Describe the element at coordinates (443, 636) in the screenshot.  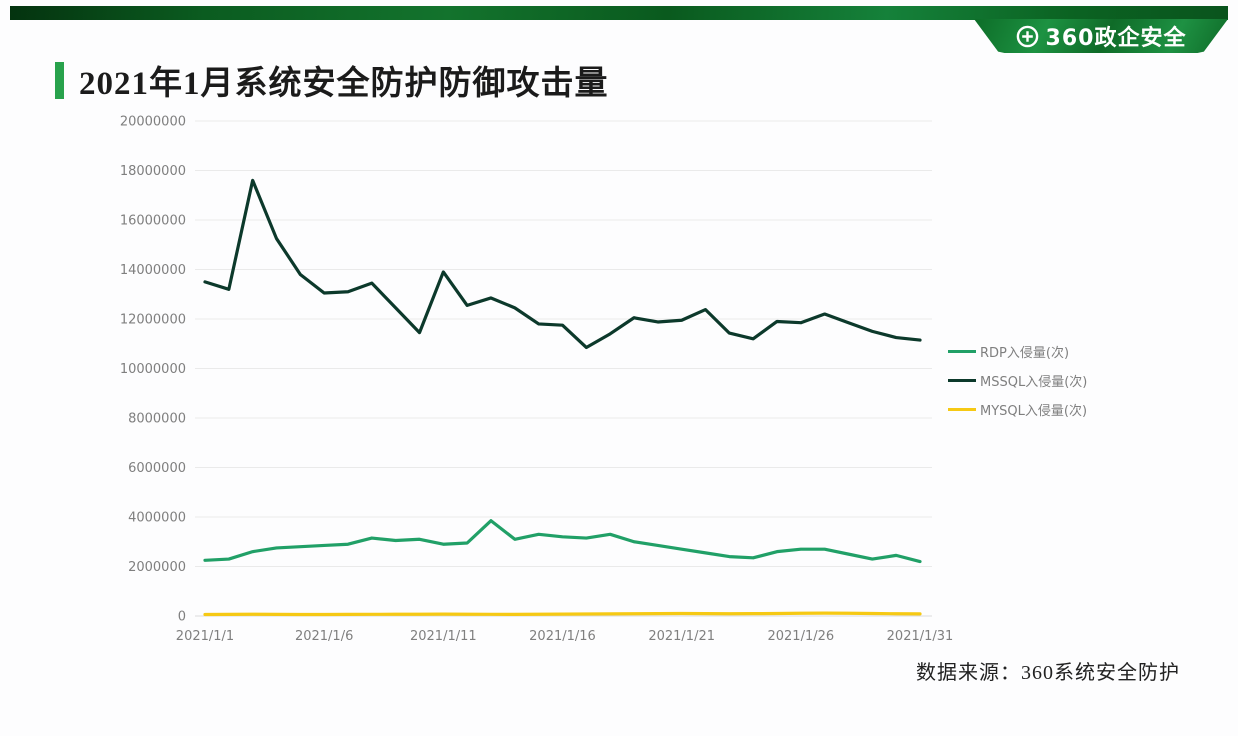
I see `x-axis-tick-label: 2021/1/11` at that location.